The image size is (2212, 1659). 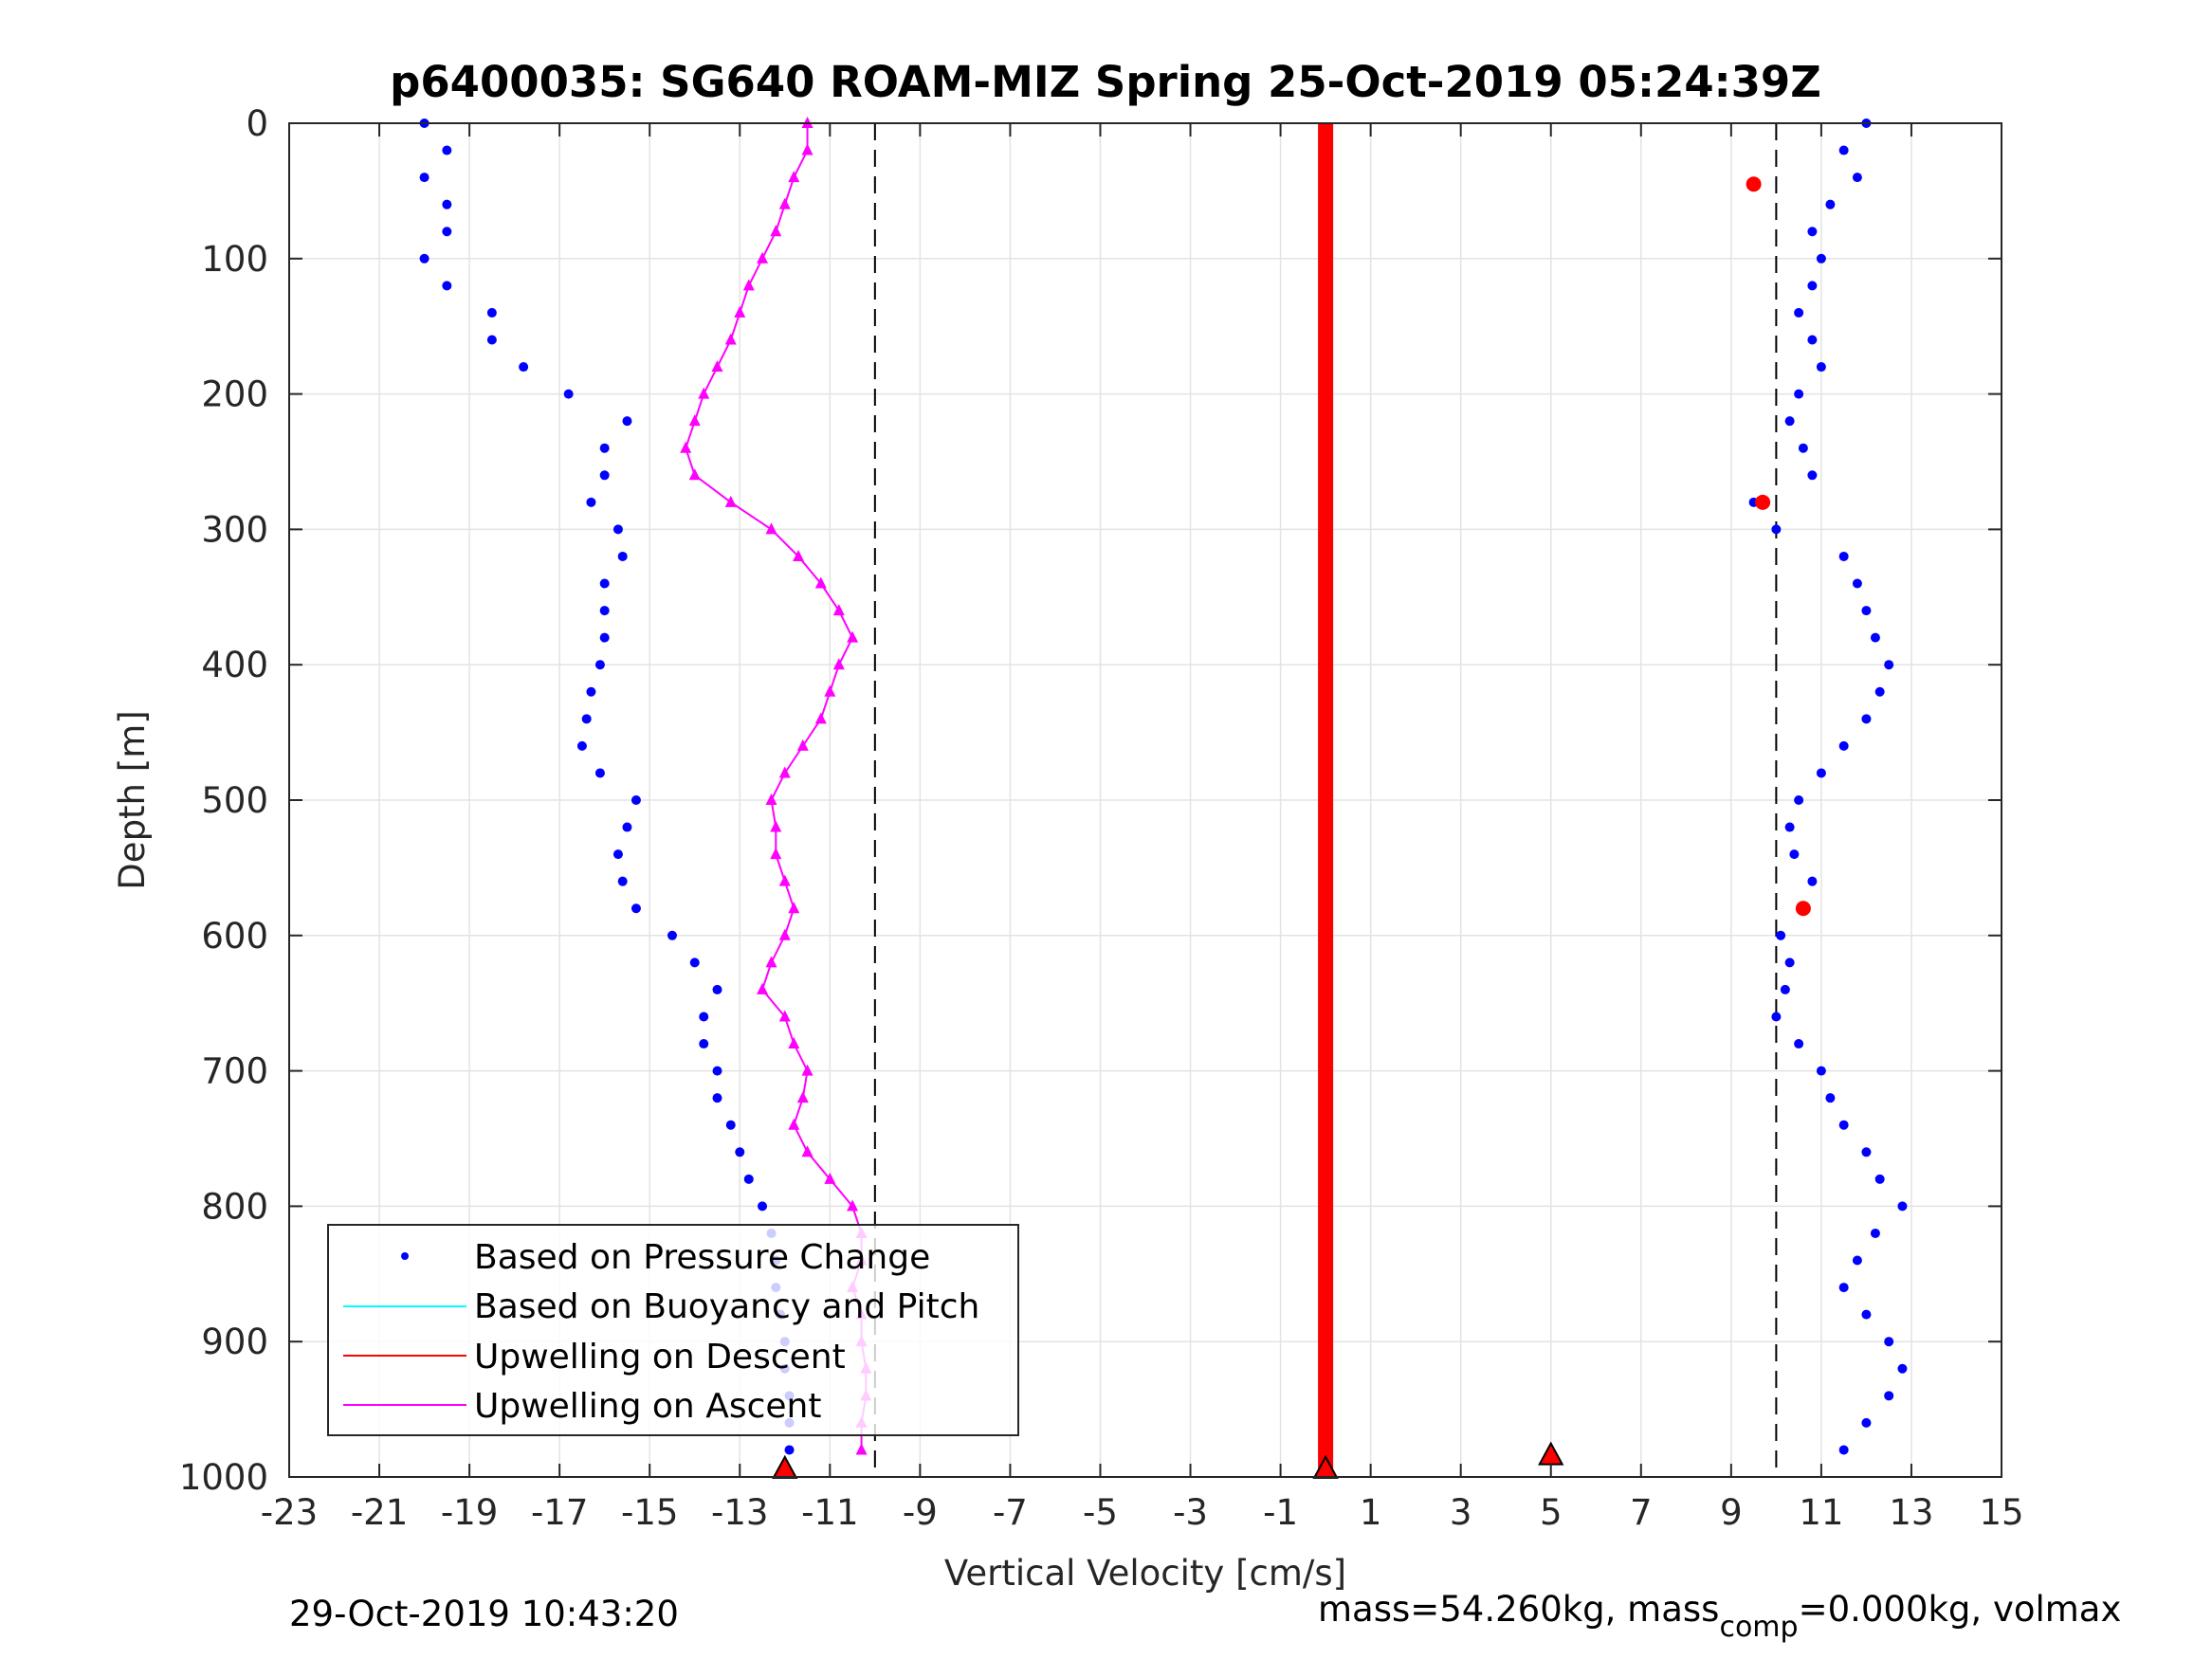 What do you see at coordinates (1461, 1512) in the screenshot?
I see `x-tick-label: 3` at bounding box center [1461, 1512].